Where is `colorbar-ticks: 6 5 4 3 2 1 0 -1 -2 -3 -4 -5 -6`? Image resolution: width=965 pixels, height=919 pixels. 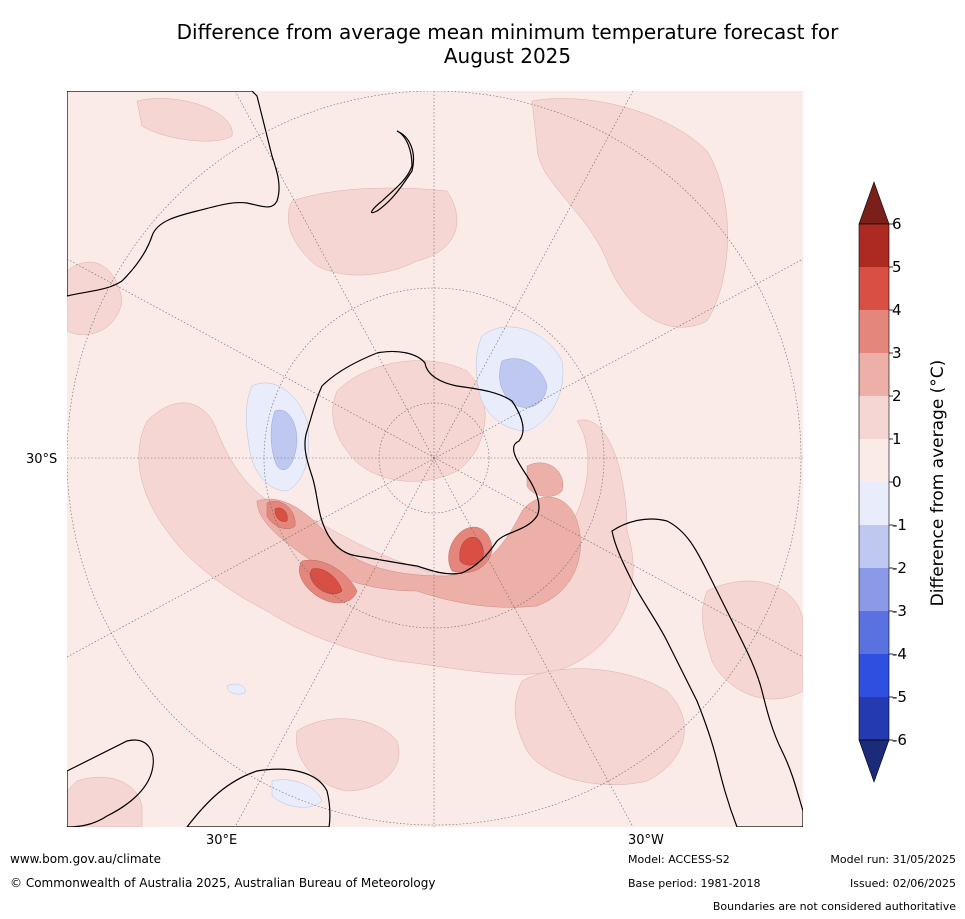 colorbar-ticks: 6 5 4 3 2 1 0 -1 -2 -3 -4 -5 -6 is located at coordinates (898, 482).